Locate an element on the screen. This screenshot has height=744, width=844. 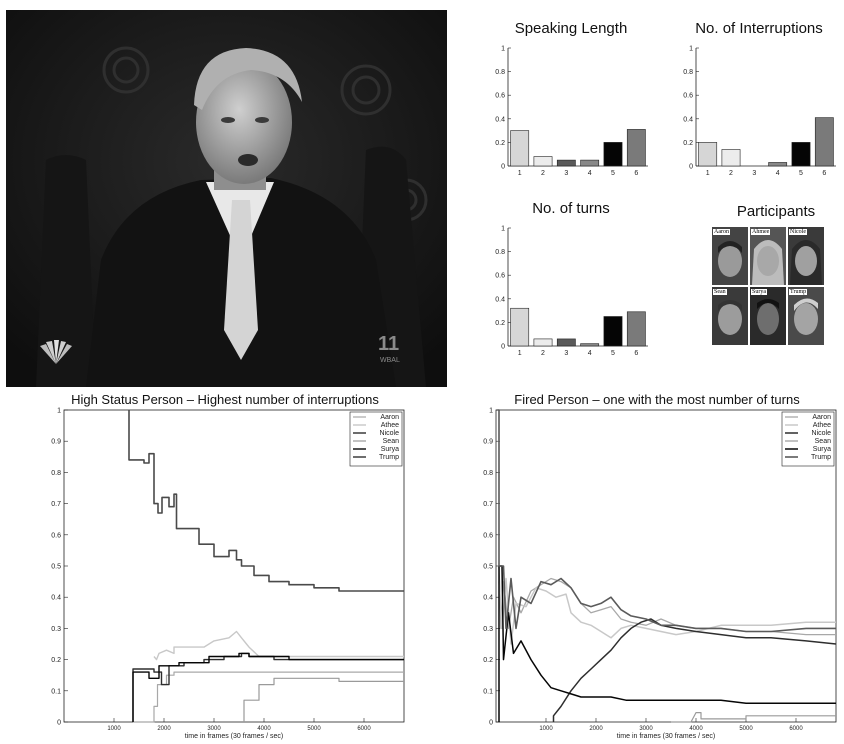
participant-photo-ahmee: Ahmee is located at coordinates (768, 256).